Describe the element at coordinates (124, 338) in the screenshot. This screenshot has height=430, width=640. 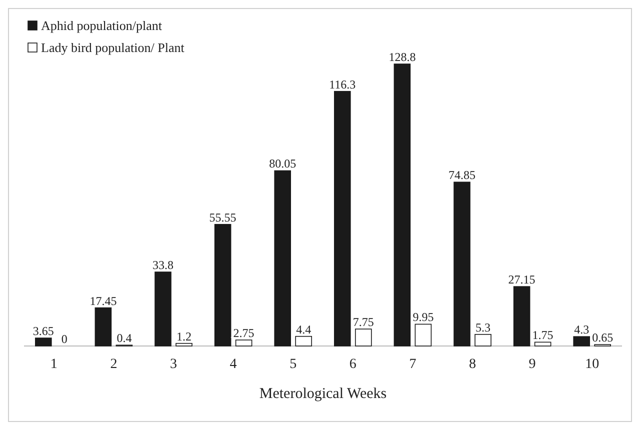
I see `data-label: 0.4` at that location.